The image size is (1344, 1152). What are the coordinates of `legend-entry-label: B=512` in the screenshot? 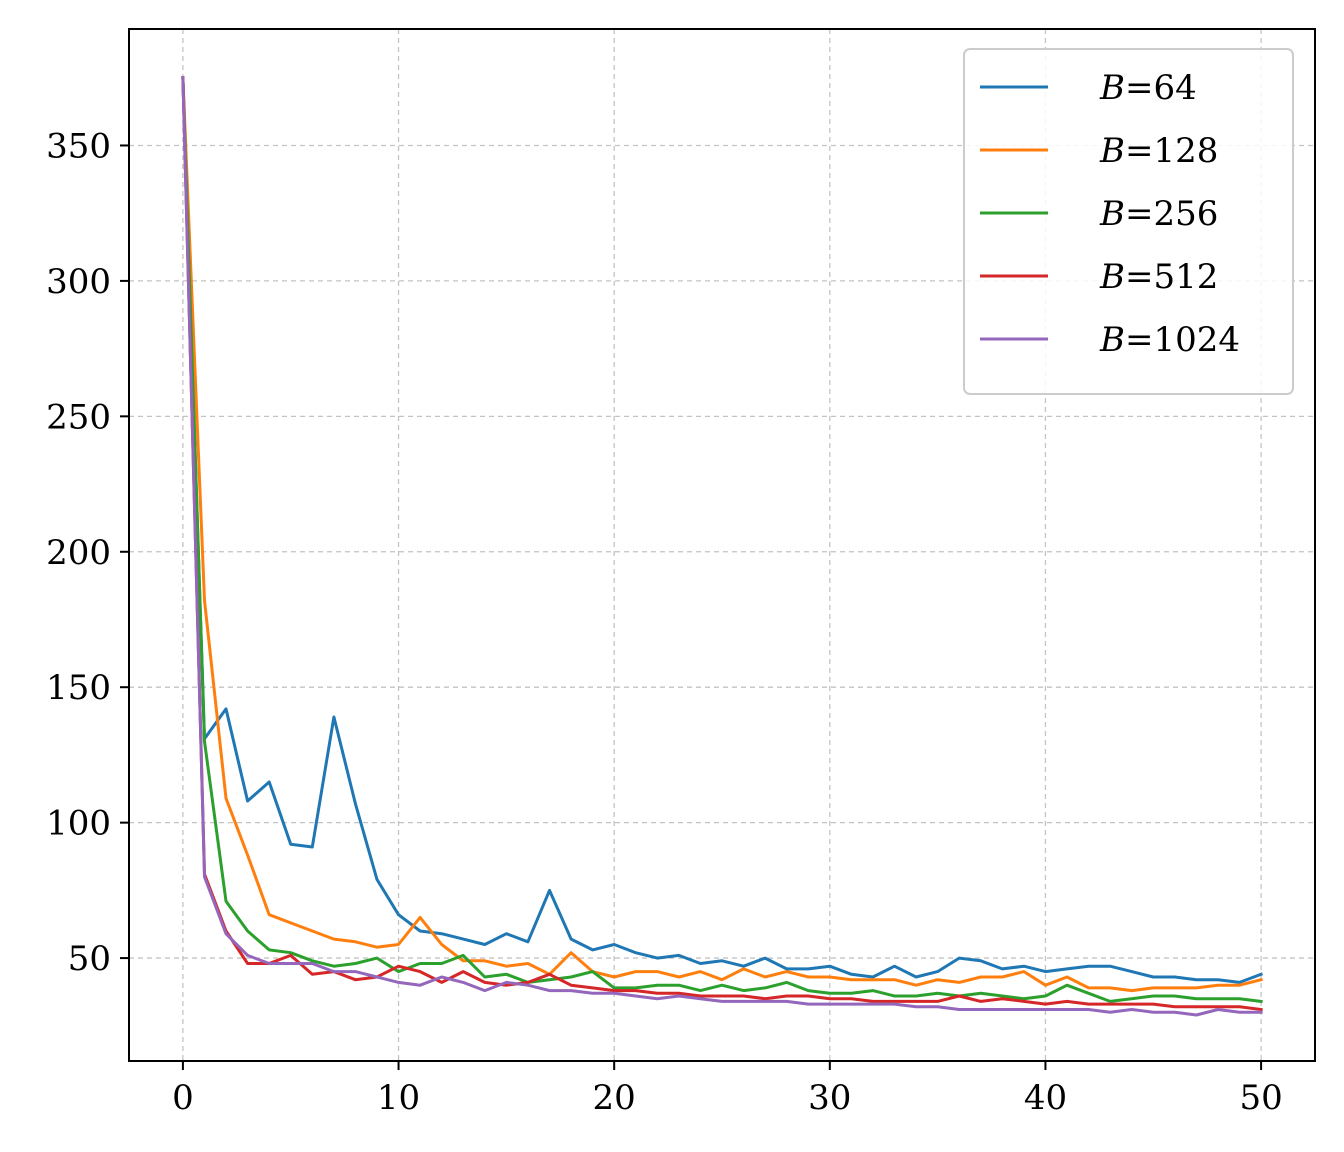 It's located at (1158, 277).